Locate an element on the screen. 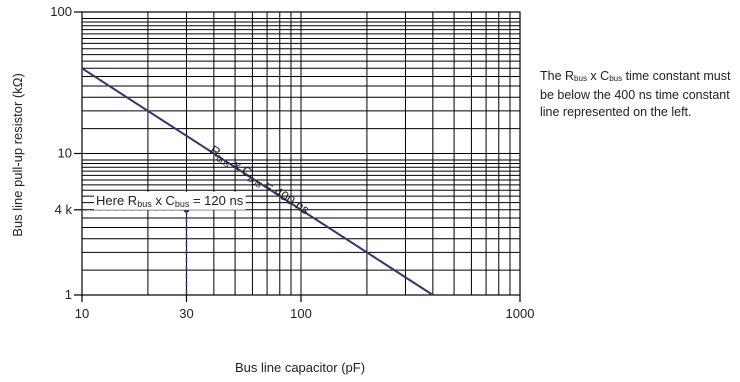 The image size is (740, 382). note-text-1: The R is located at coordinates (557, 76).